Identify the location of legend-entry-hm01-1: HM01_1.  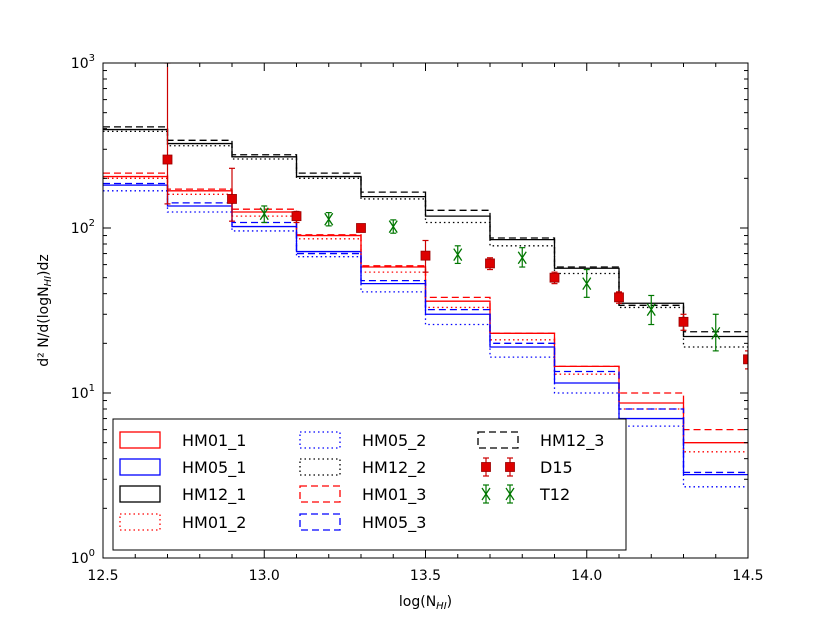
(182, 441).